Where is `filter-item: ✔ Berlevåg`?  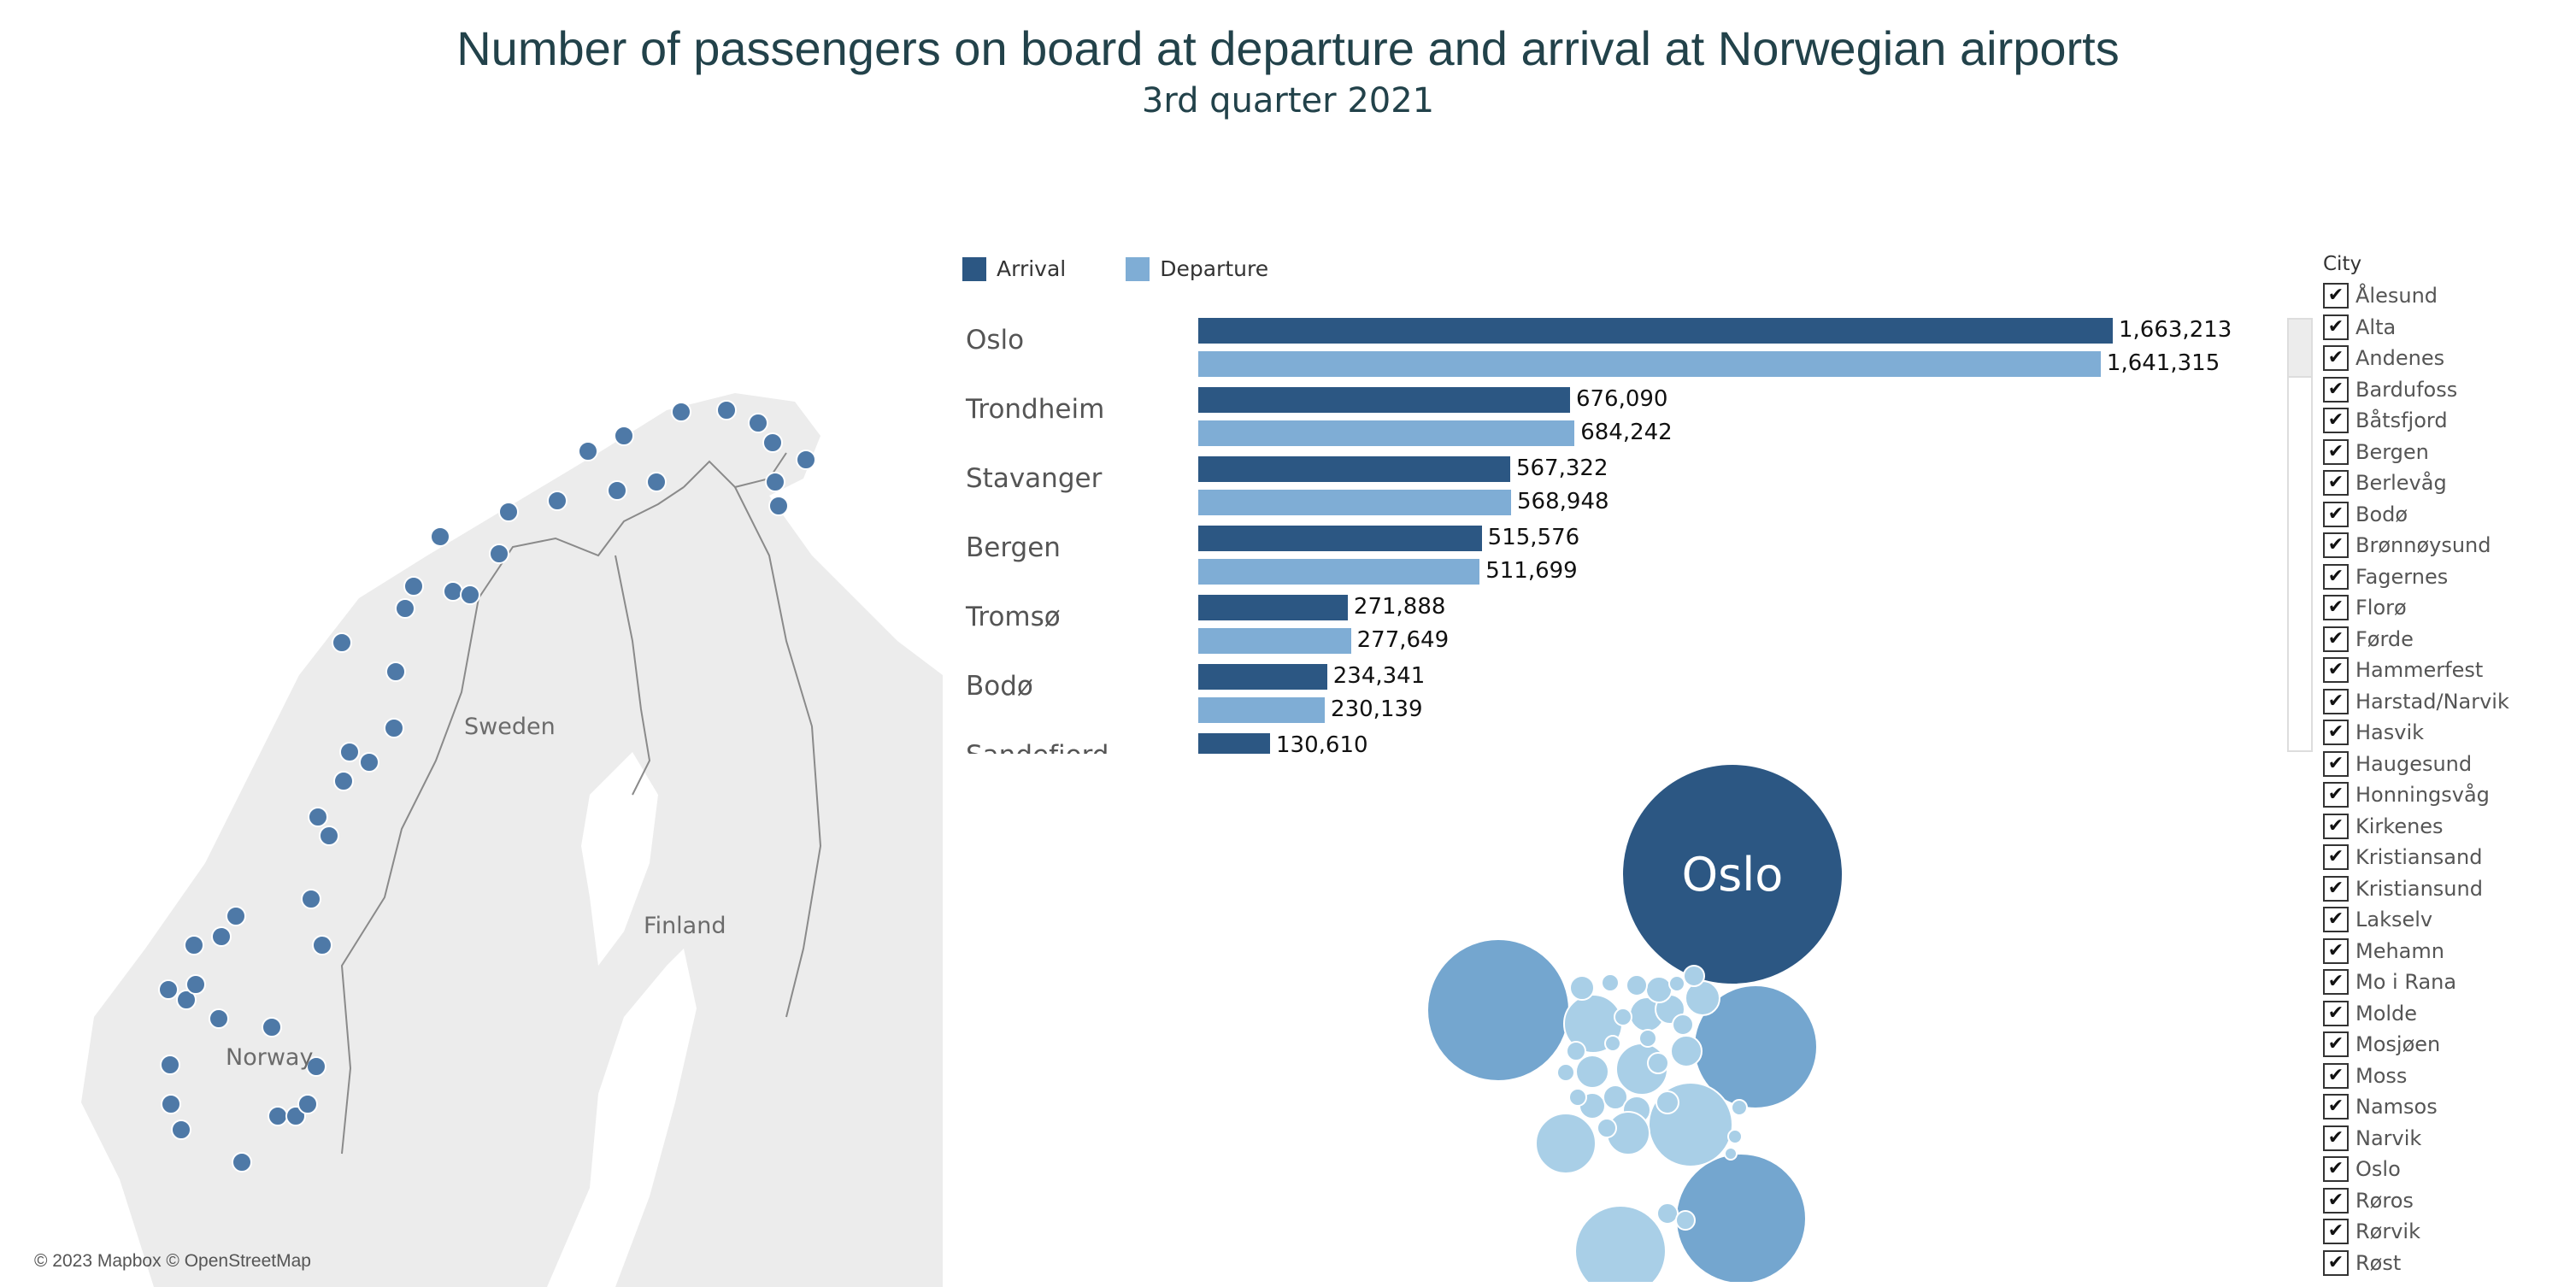 filter-item: ✔ Berlevåg is located at coordinates (2447, 483).